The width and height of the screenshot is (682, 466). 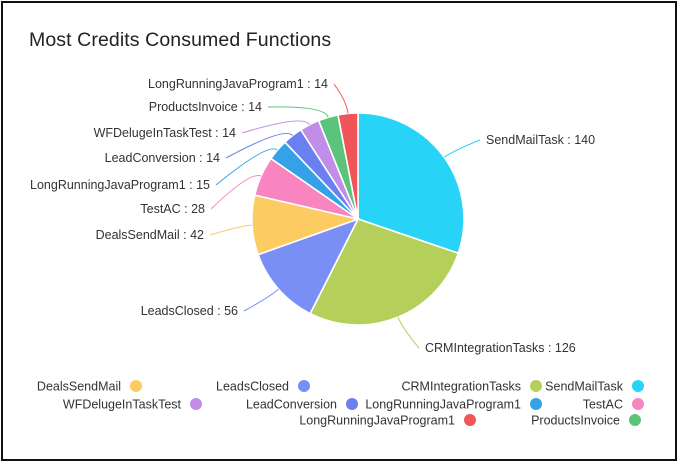 I want to click on legend-label: ProductsInvoice, so click(x=575, y=421).